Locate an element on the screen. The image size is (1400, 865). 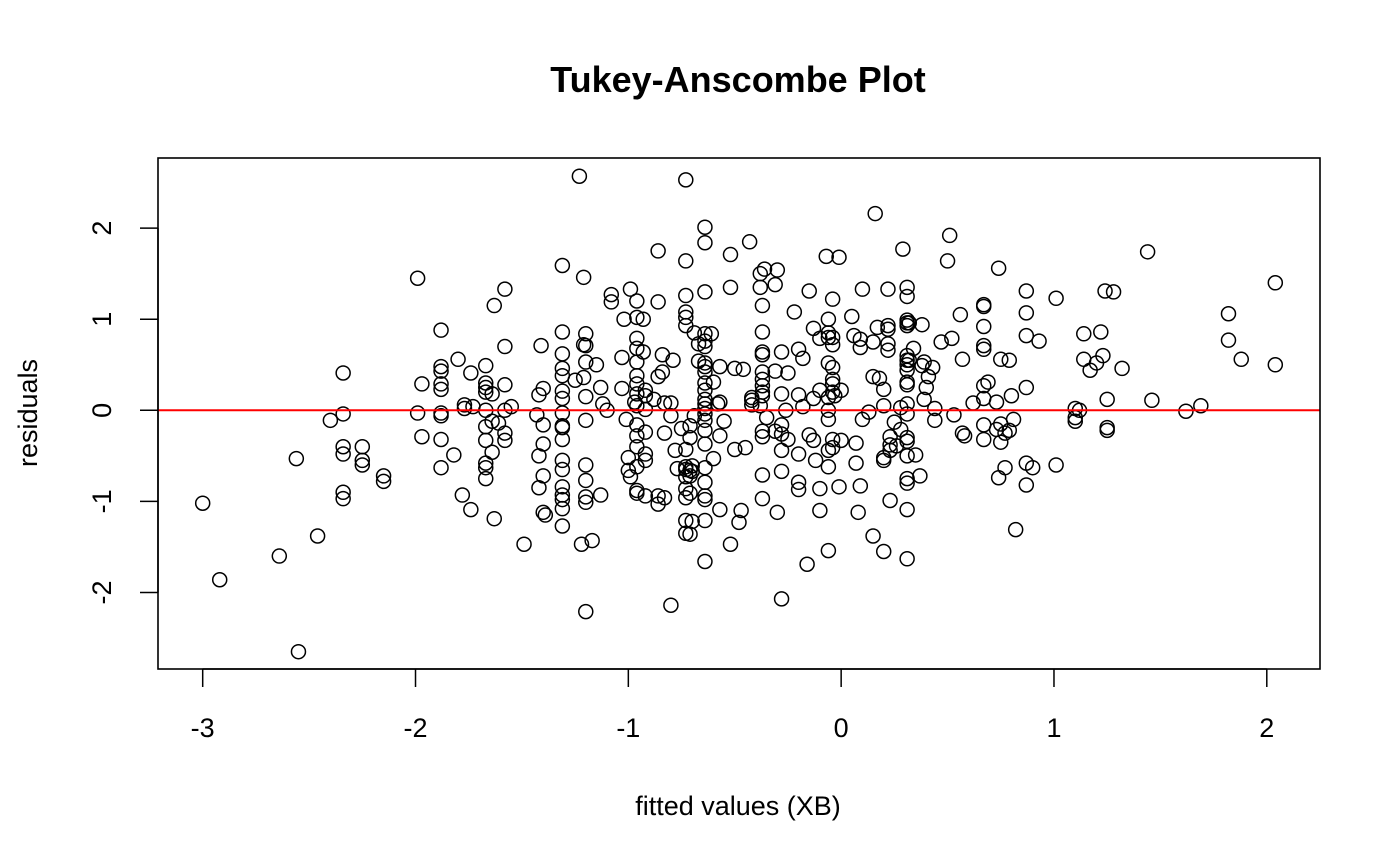
y-tick-label: -2 is located at coordinates (102, 592).